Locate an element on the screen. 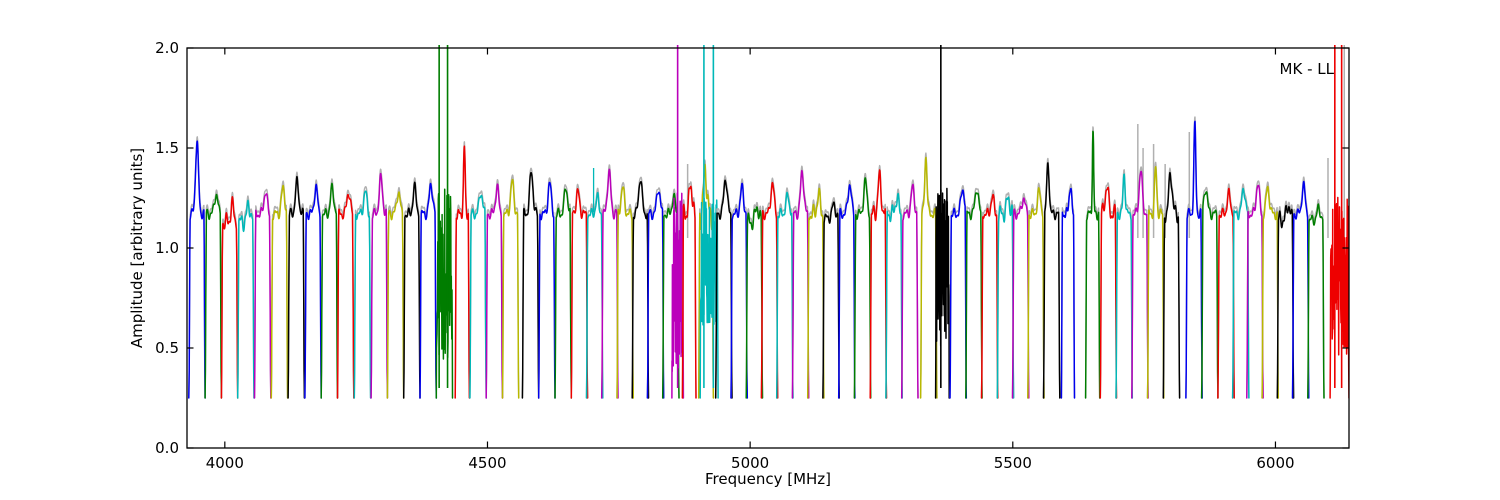  y-tick-label: 1.5 is located at coordinates (167, 148).